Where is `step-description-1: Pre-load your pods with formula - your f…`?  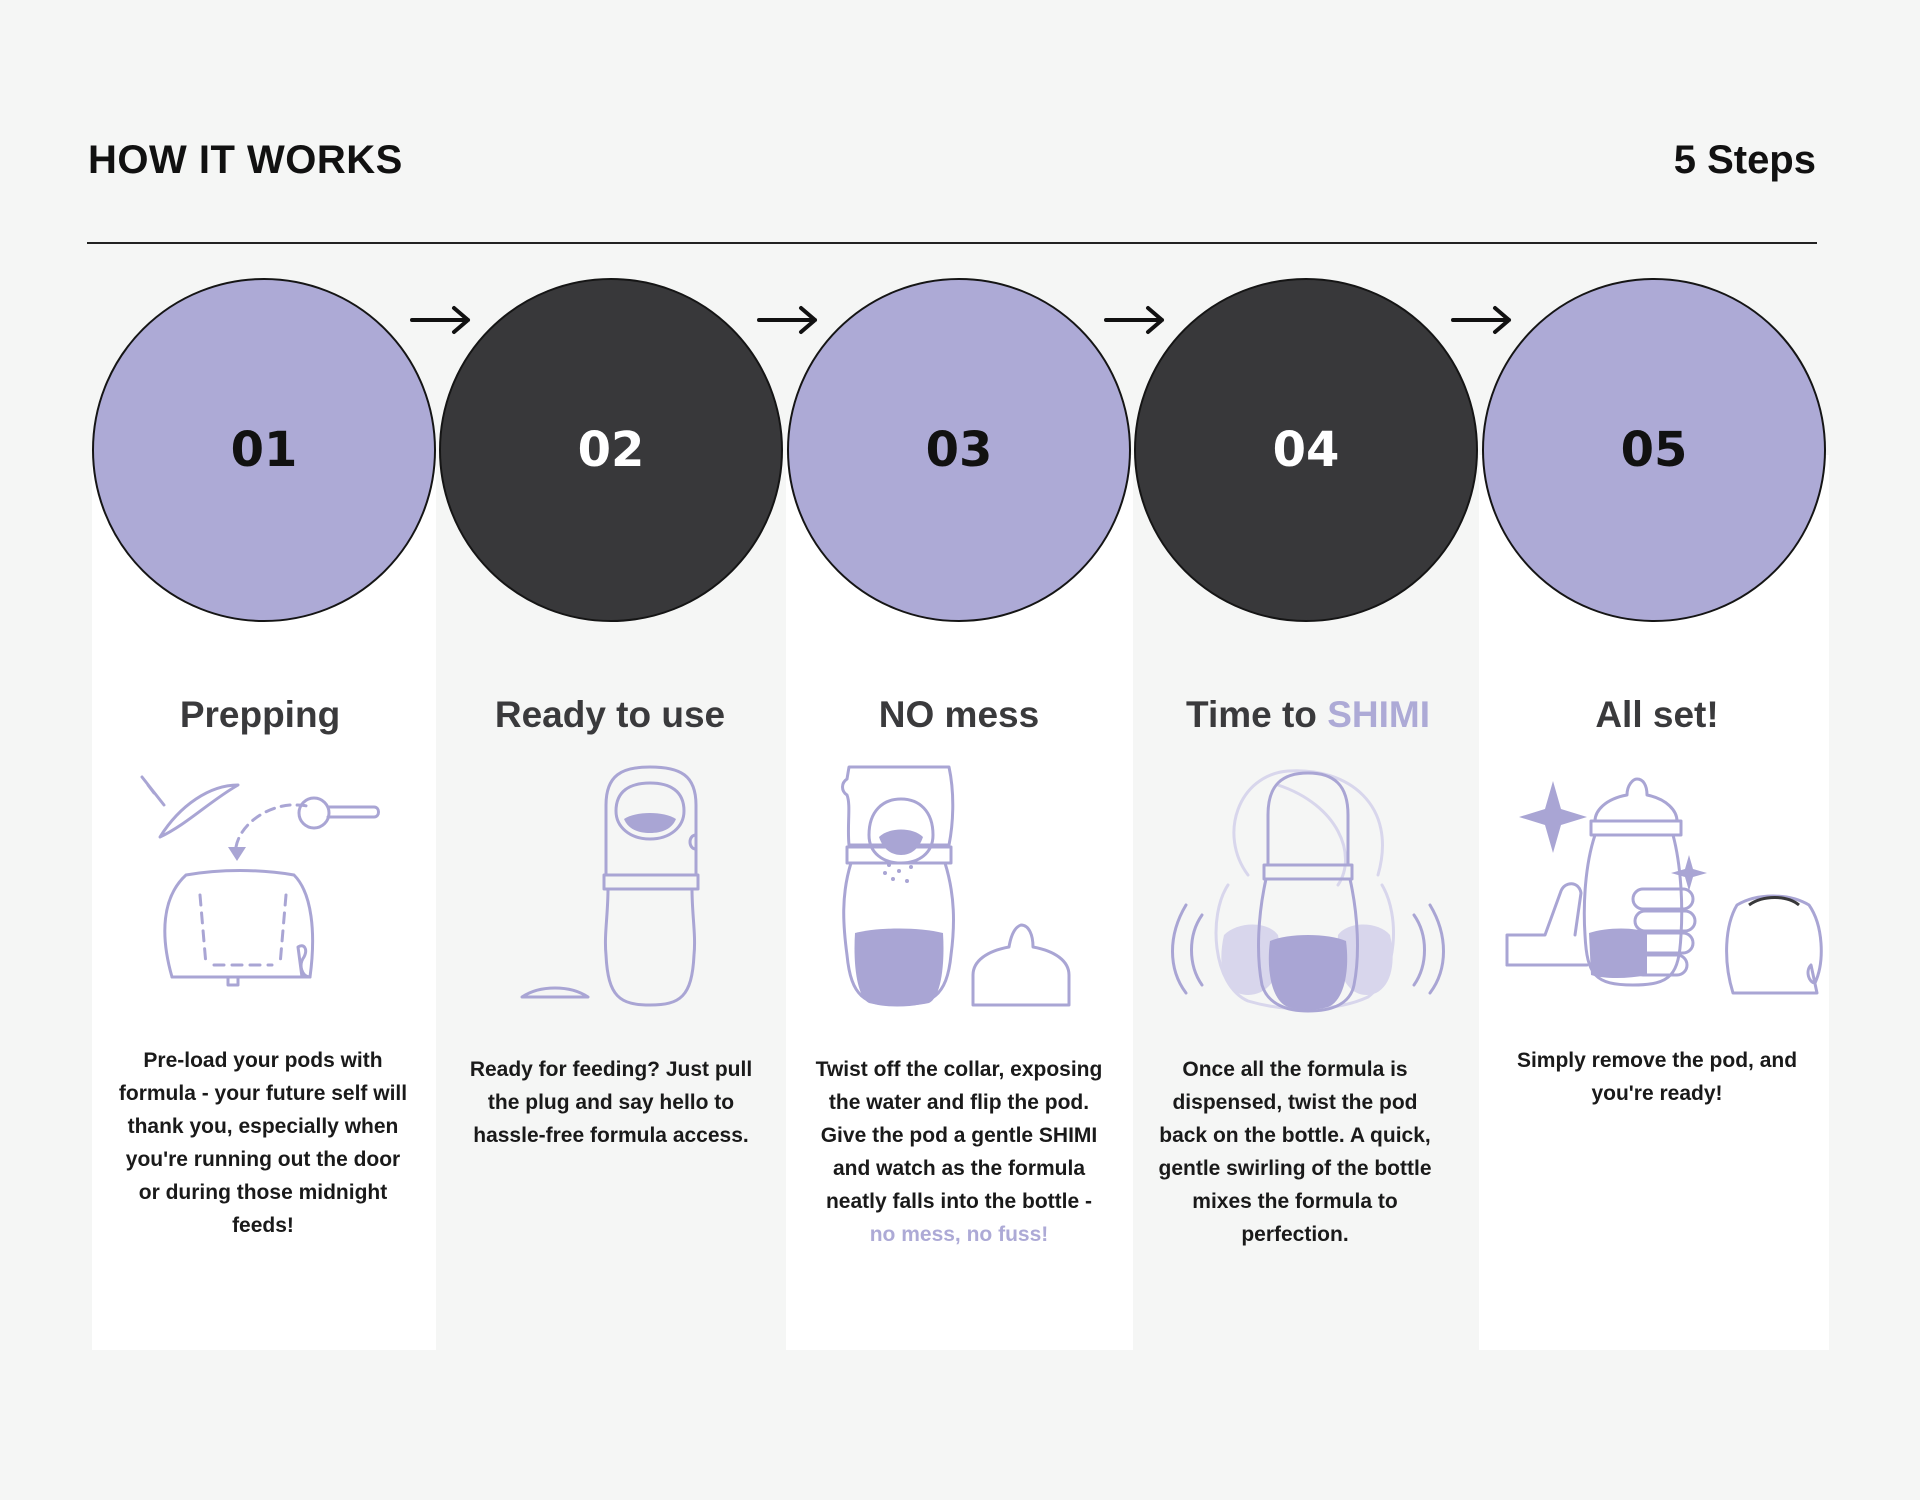
step-description-1: Pre-load your pods with formula - your f… is located at coordinates (263, 1143).